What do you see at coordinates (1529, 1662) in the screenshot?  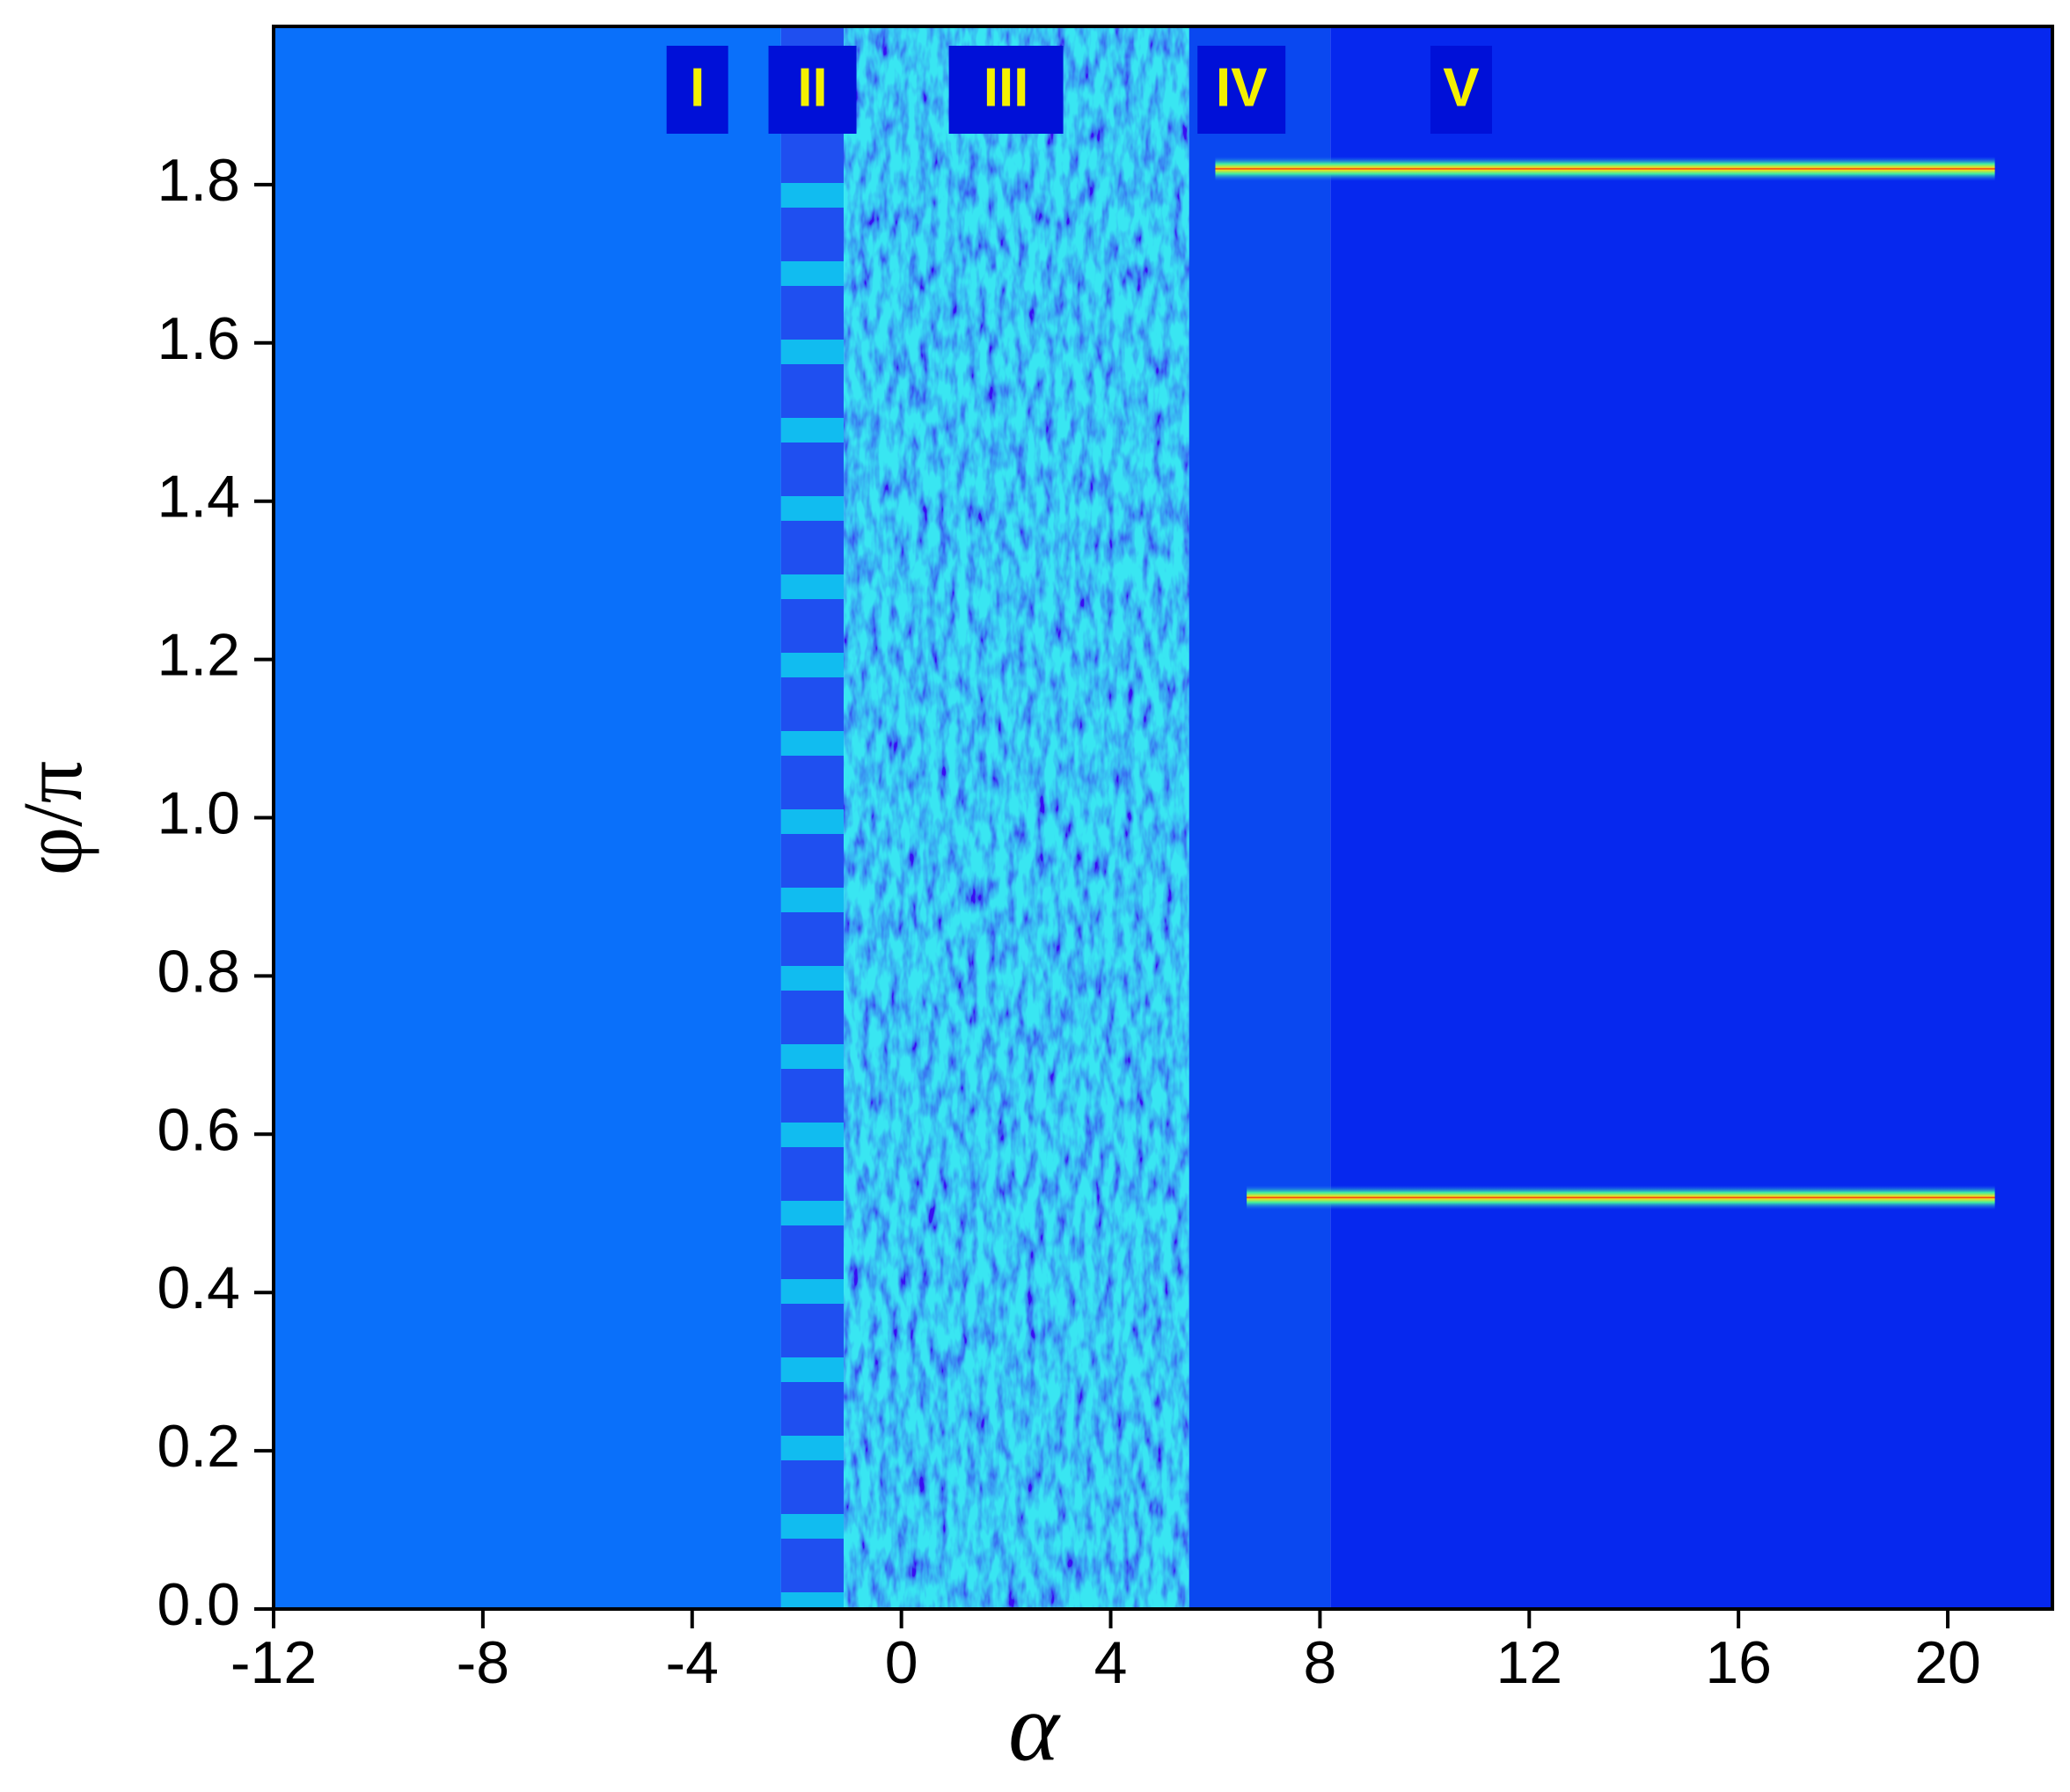 I see `x-tick-label: 12` at bounding box center [1529, 1662].